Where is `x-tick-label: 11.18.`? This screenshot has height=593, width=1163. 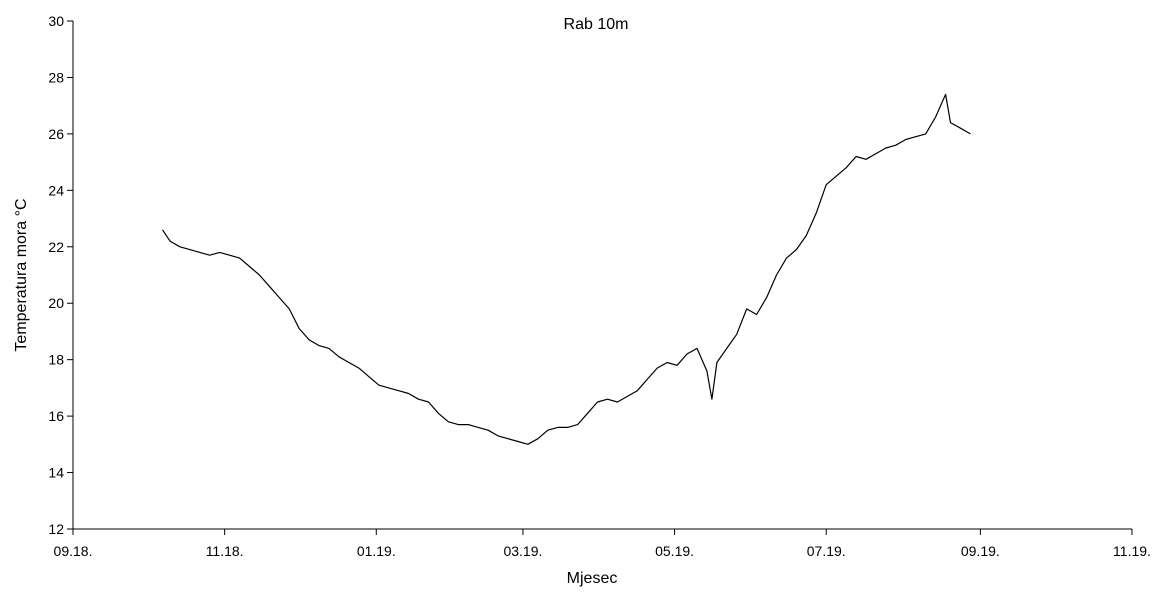 x-tick-label: 11.18. is located at coordinates (225, 551).